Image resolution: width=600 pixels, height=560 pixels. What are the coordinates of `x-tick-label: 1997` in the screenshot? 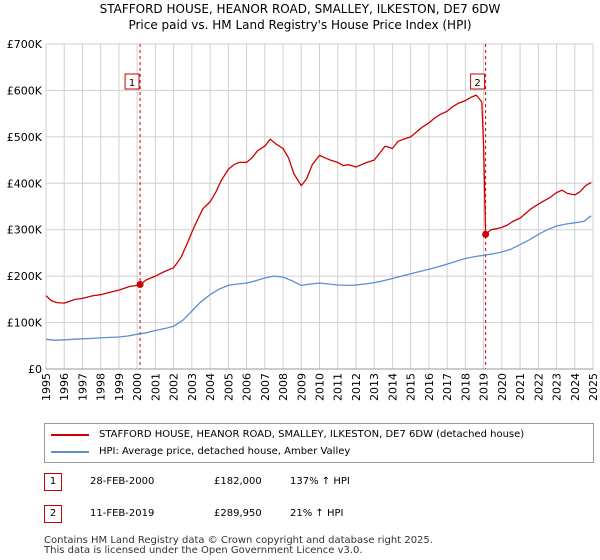 It's located at (82, 387).